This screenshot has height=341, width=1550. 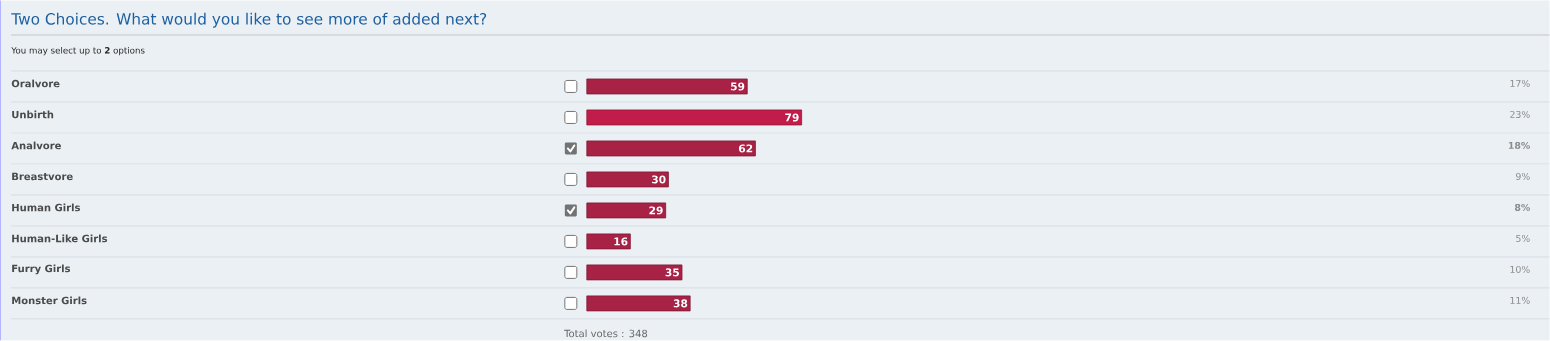 What do you see at coordinates (35, 83) in the screenshot?
I see `y-tick-label: Oralvore` at bounding box center [35, 83].